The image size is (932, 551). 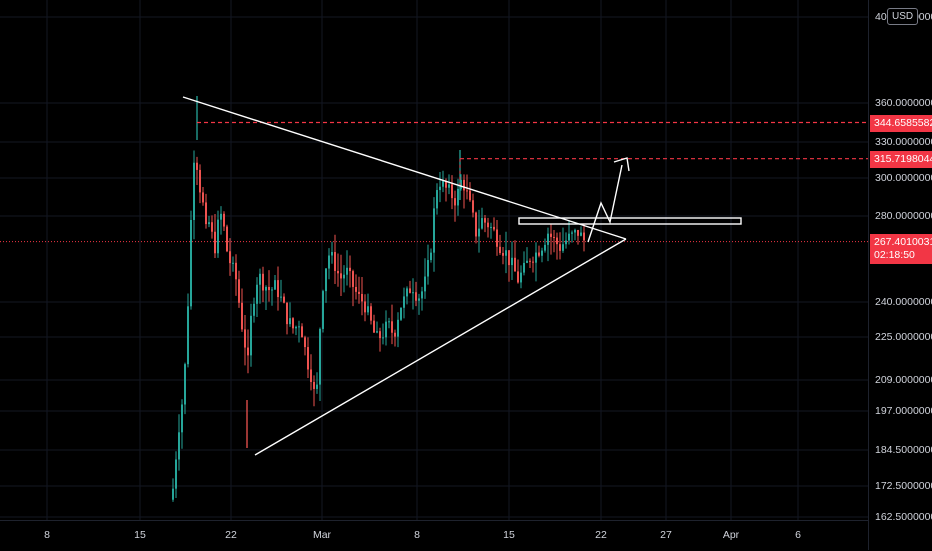 I want to click on time-tick-label: Mar, so click(x=322, y=535).